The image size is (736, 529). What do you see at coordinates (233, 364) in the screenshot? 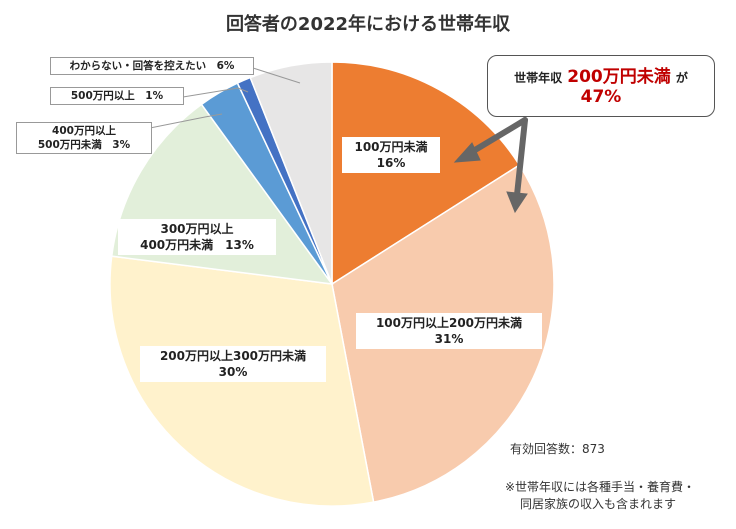
I see `slice-label-200-300: 200万円以上300万円未満 30%` at bounding box center [233, 364].